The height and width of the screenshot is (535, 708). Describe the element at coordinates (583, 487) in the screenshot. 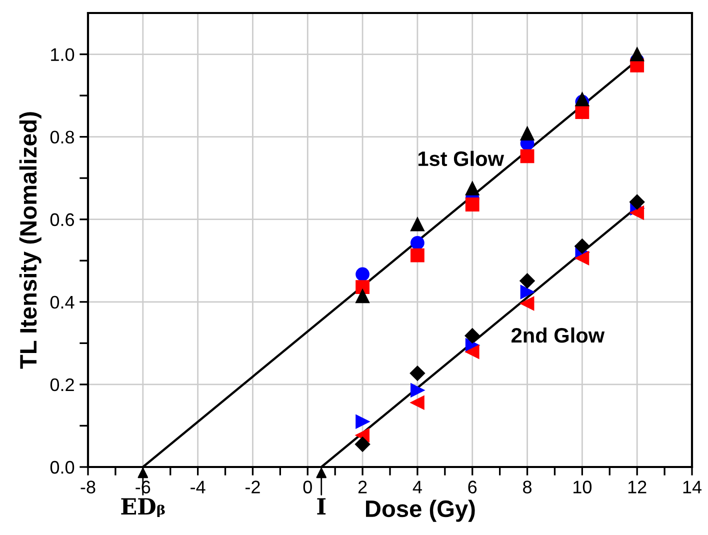

I see `x-tick-label: 10` at that location.